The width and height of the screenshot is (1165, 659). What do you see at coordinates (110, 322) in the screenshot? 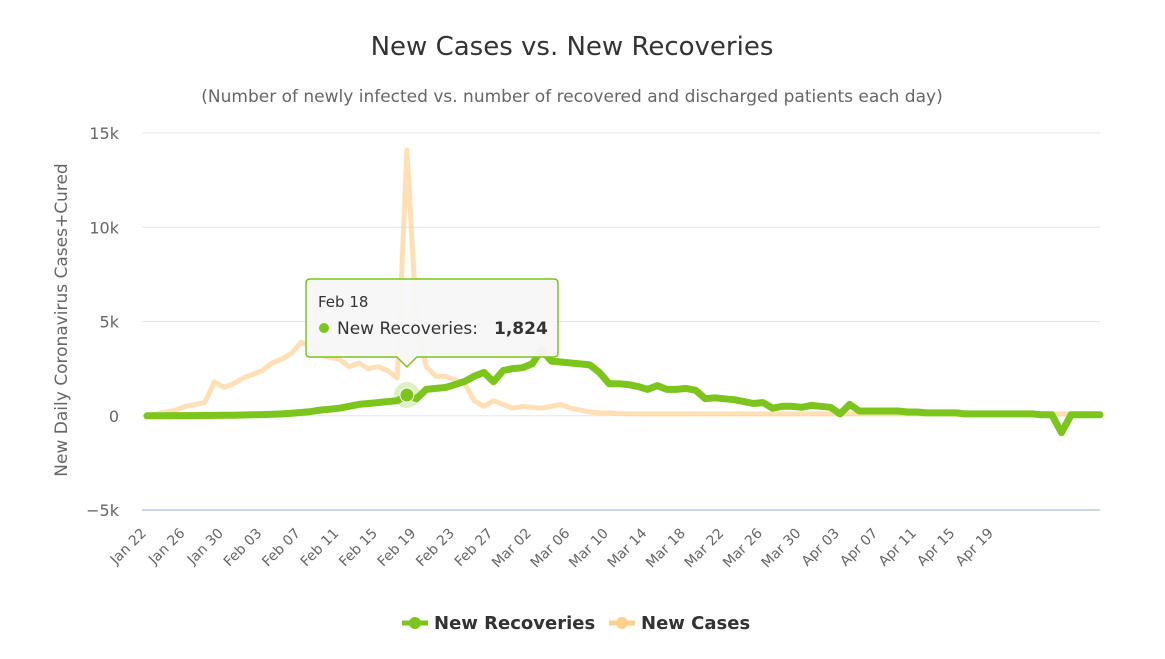
I see `y-tick-label: 5k` at bounding box center [110, 322].